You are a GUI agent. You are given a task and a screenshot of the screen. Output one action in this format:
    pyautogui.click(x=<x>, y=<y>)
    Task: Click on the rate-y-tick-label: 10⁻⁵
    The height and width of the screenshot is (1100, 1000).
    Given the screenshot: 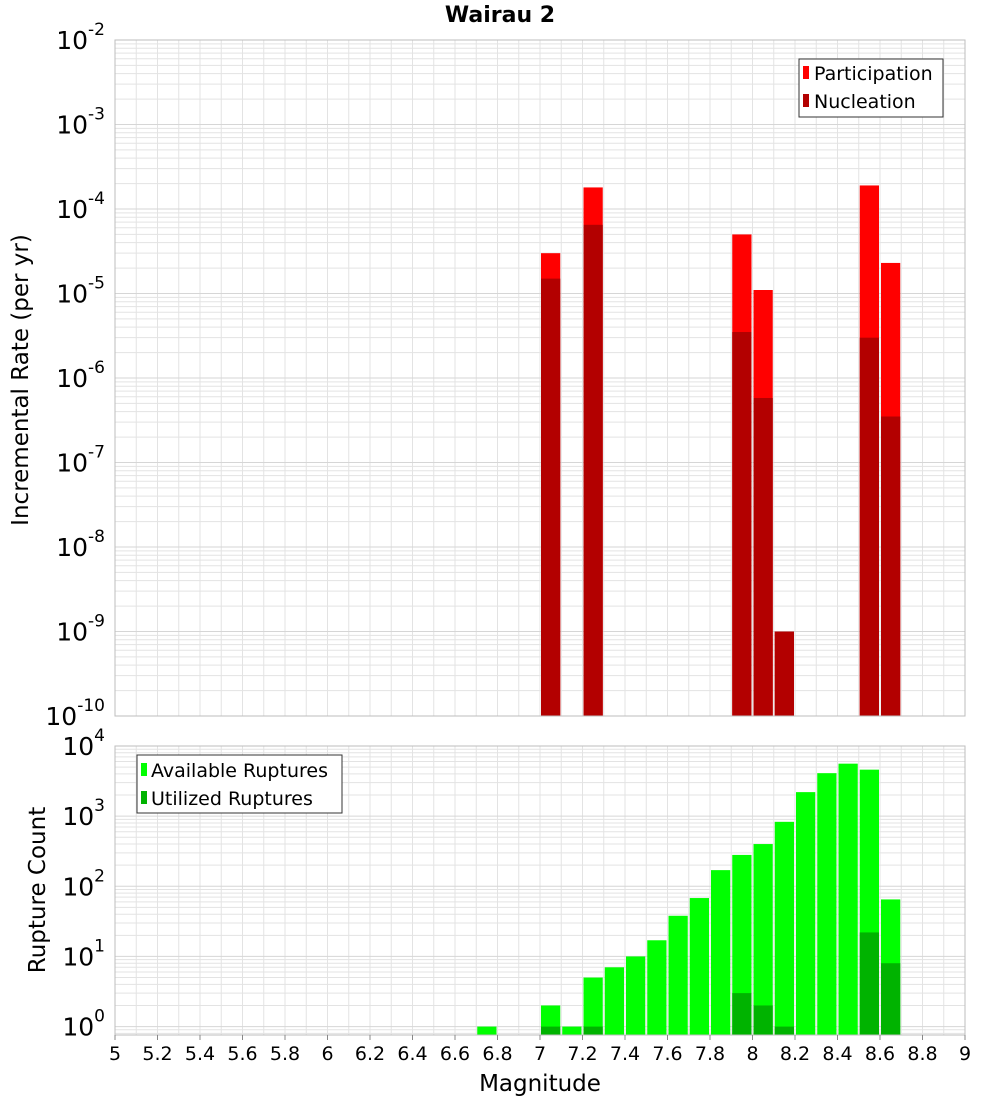 What is the action you would take?
    pyautogui.click(x=80, y=291)
    